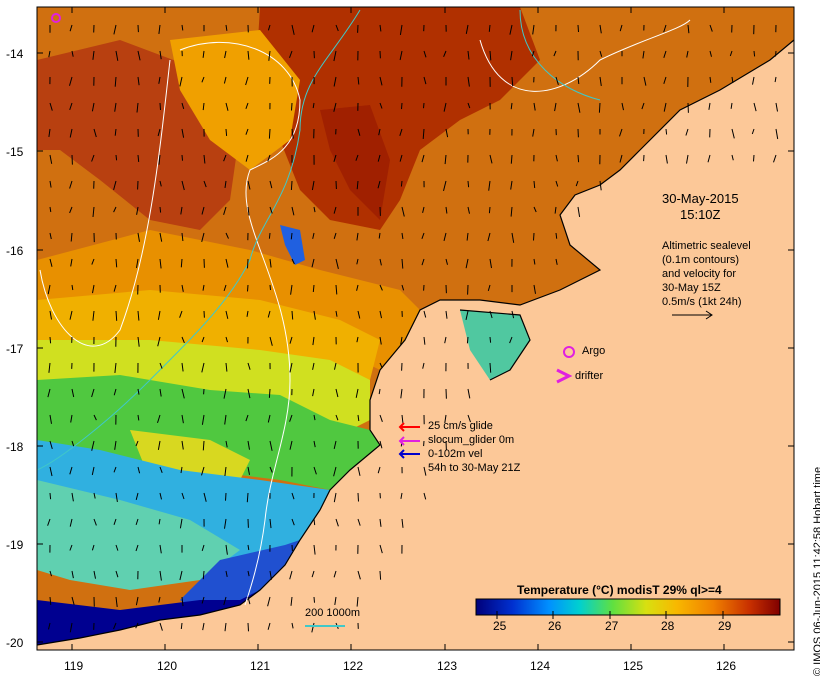 The image size is (820, 680). What do you see at coordinates (706, 246) in the screenshot?
I see `altimetry-line: Altimetric sealevel` at bounding box center [706, 246].